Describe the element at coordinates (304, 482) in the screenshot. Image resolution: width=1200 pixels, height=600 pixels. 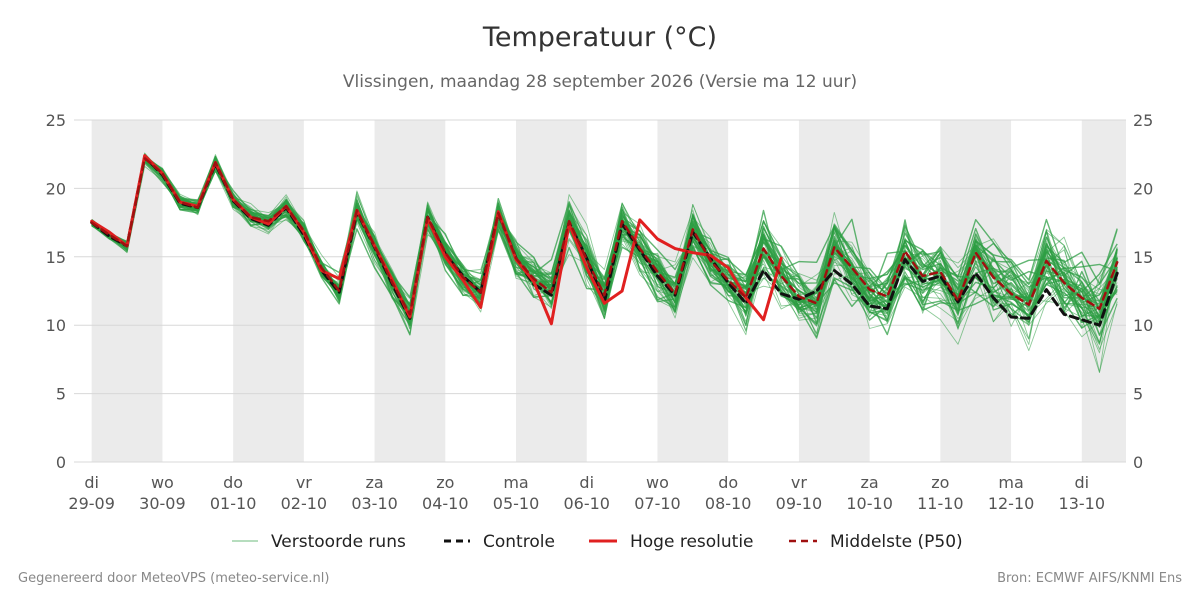
I see `x-tick-day-02-10: vr` at that location.